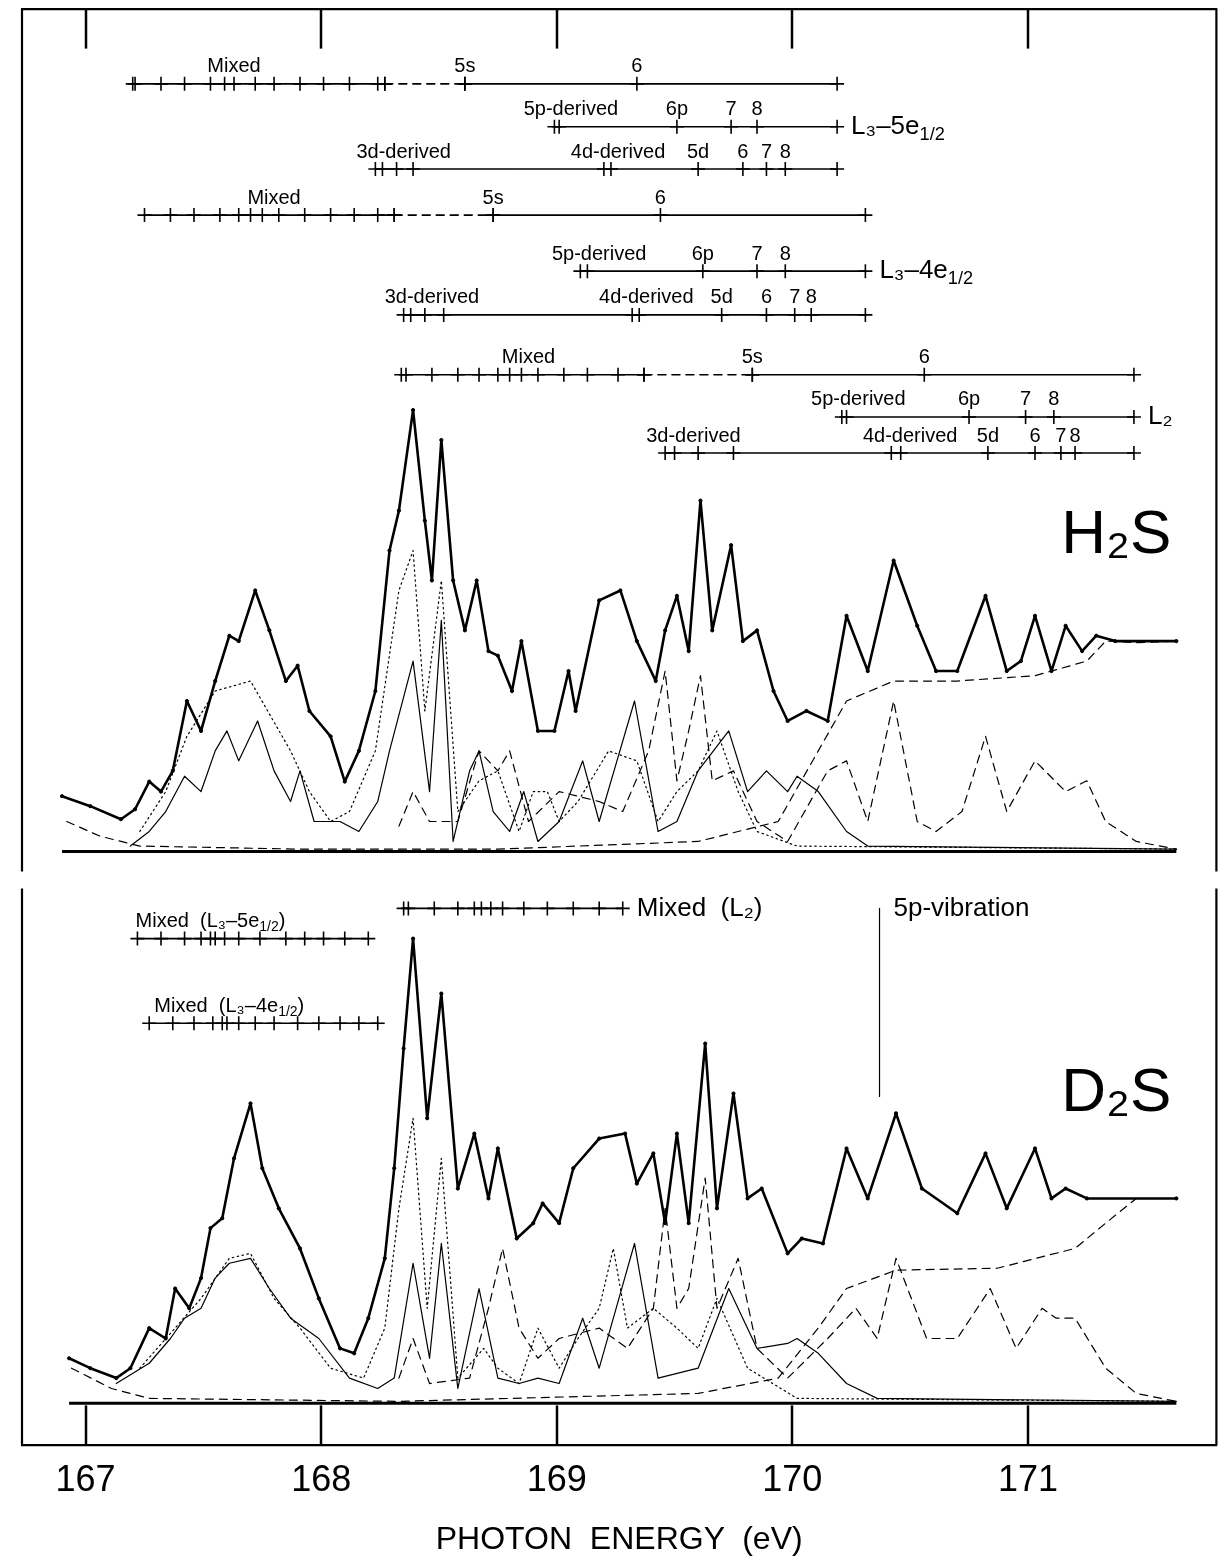  I want to click on series-label: L₂, so click(1160, 415).